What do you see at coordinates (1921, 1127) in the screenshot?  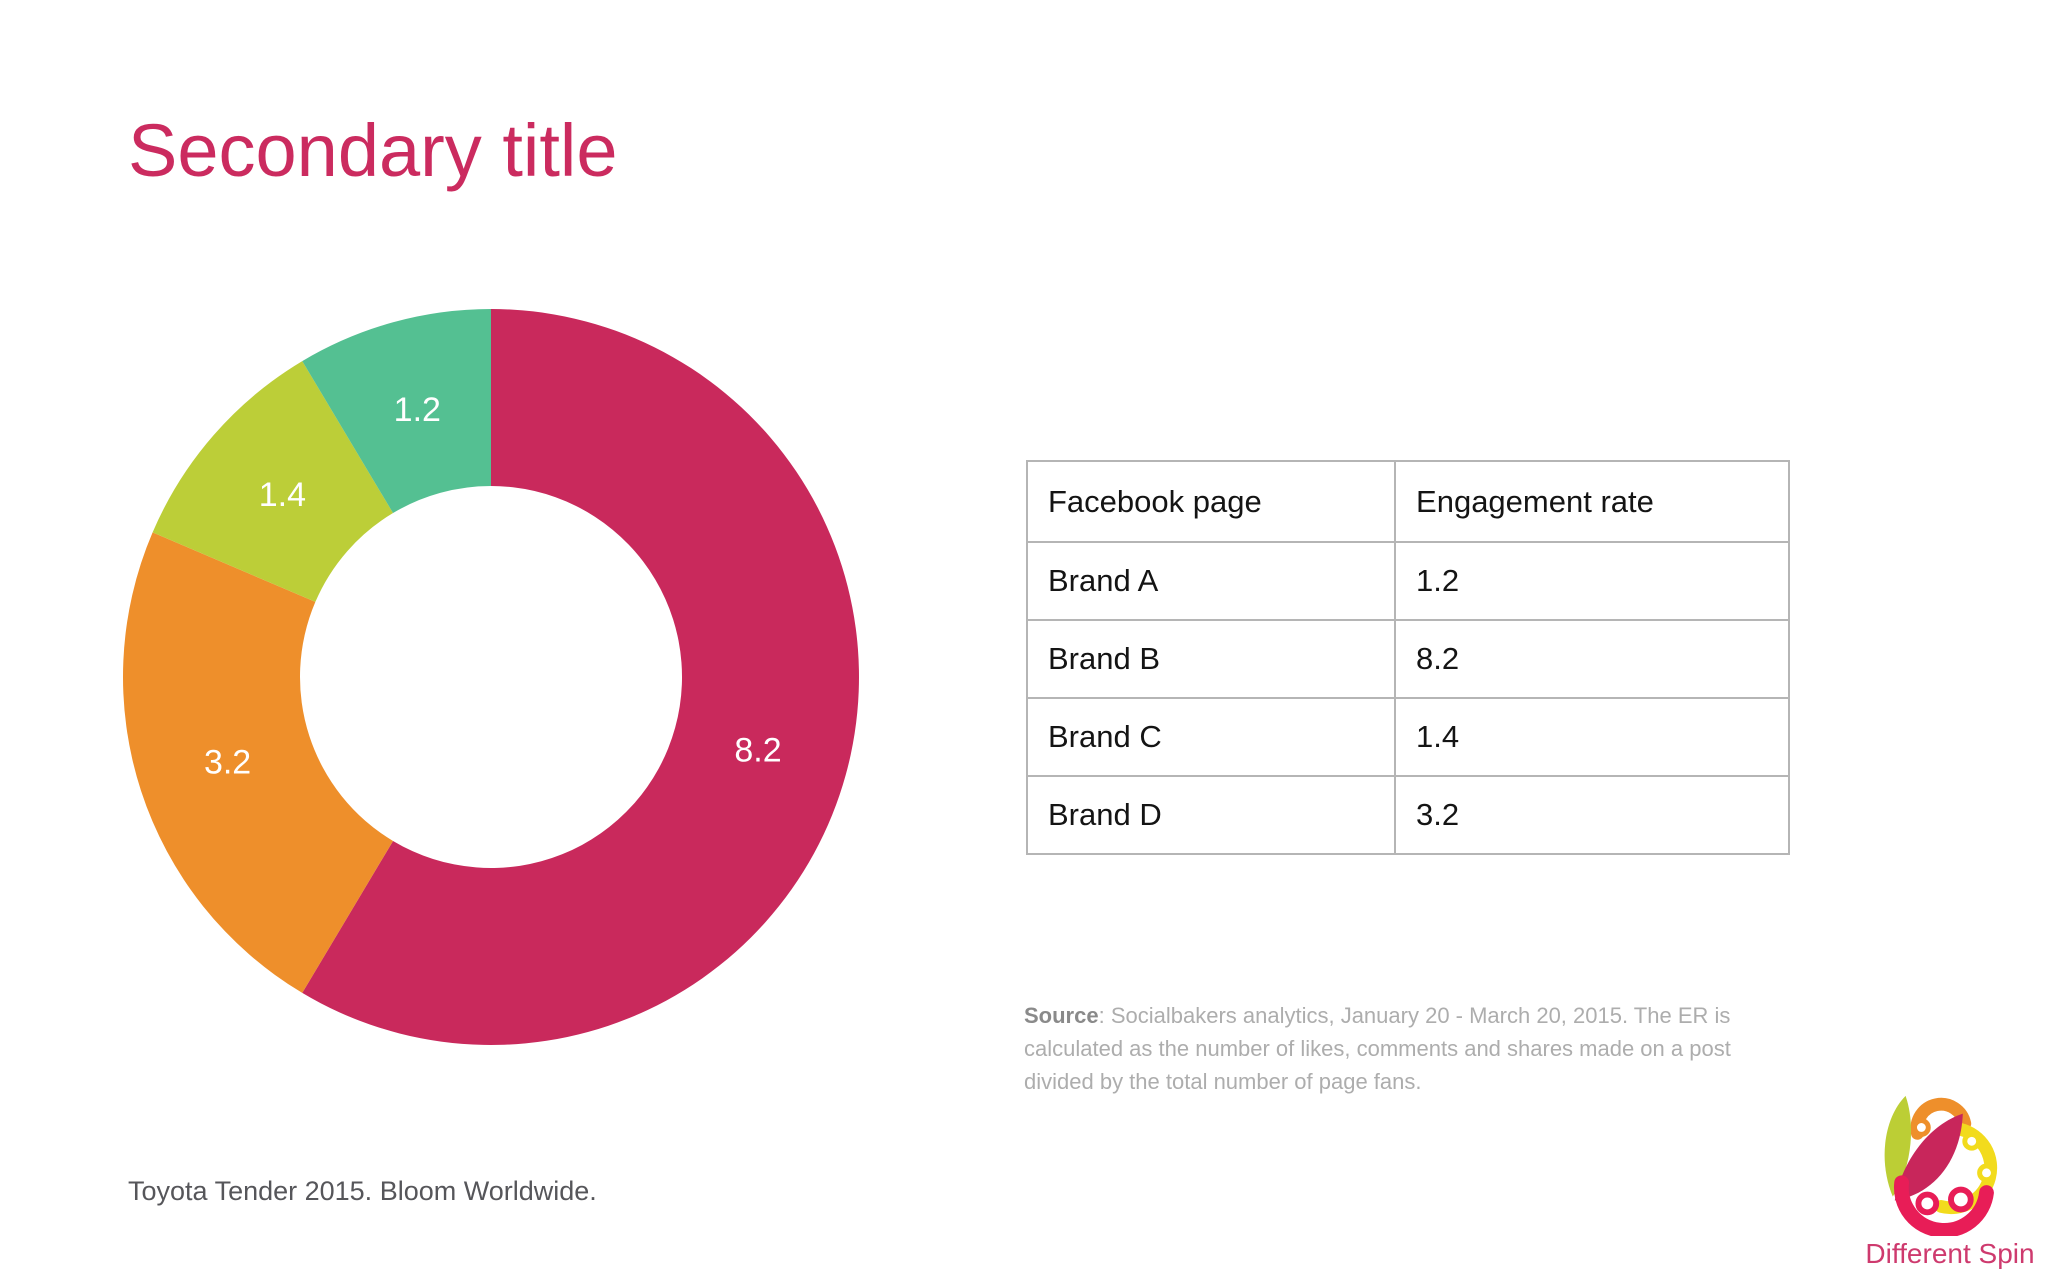 I see `logo-orange-hole` at bounding box center [1921, 1127].